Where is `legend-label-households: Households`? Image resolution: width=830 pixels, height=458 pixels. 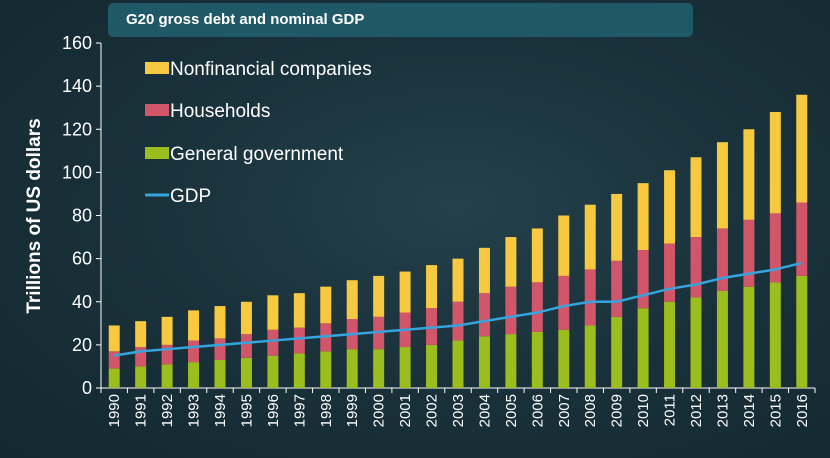 legend-label-households: Households is located at coordinates (220, 111).